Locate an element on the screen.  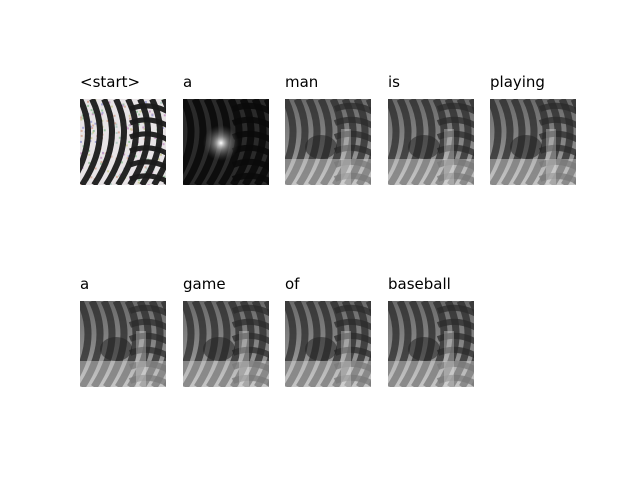
caption-token: of is located at coordinates (292, 284).